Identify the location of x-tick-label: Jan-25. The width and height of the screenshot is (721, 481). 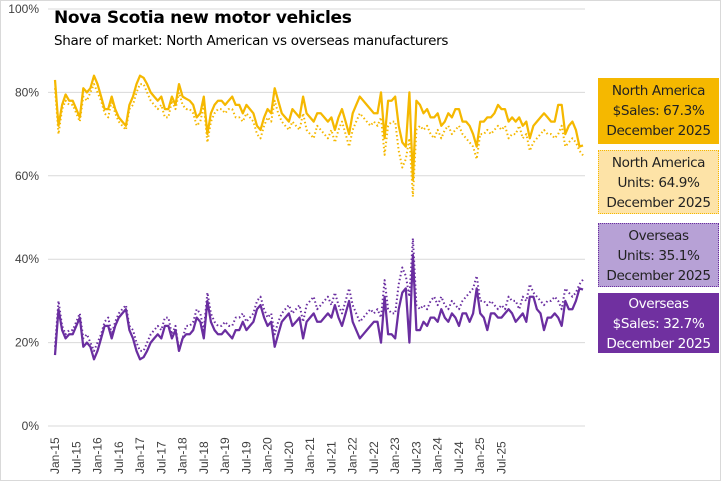
(480, 455).